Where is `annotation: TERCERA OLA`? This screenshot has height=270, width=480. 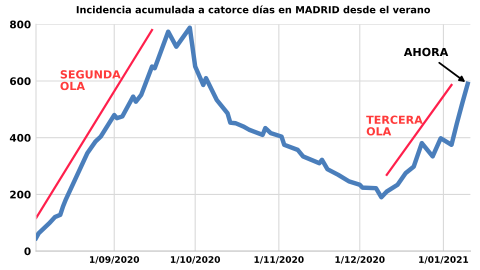
annotation: TERCERA OLA is located at coordinates (394, 126).